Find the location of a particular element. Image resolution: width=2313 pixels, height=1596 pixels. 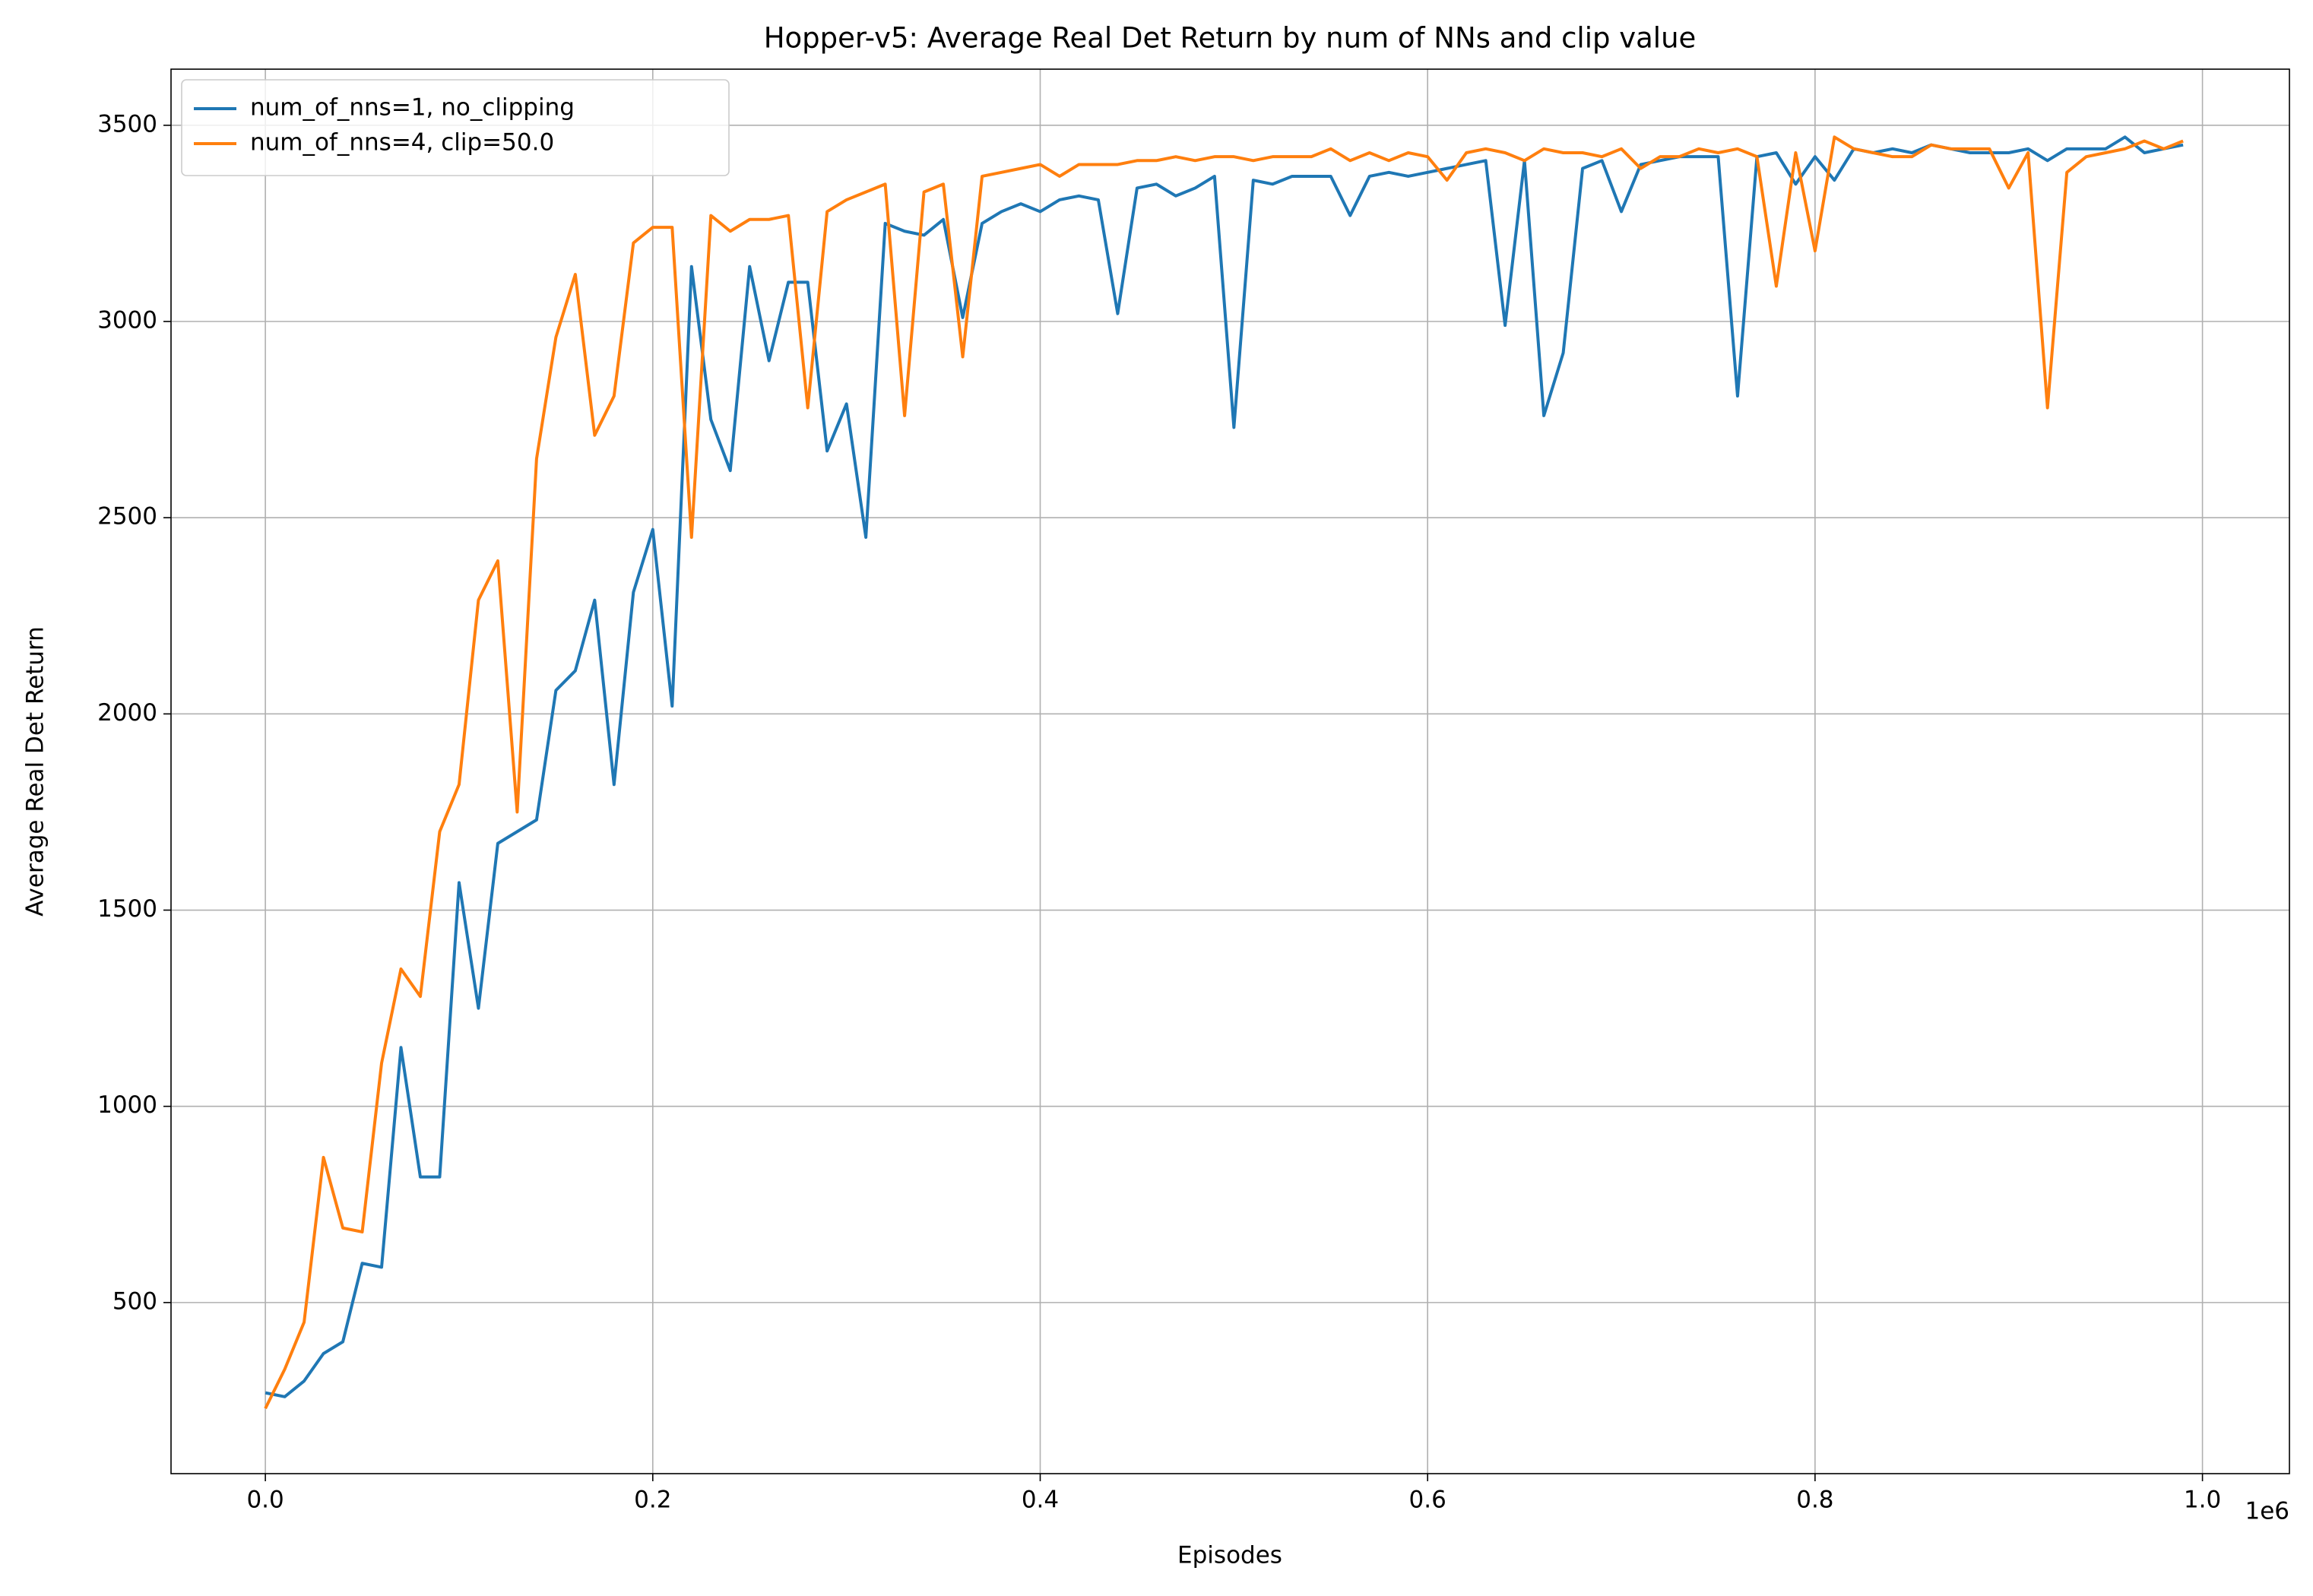

x-tick-label: 0.4 is located at coordinates (1040, 1501).